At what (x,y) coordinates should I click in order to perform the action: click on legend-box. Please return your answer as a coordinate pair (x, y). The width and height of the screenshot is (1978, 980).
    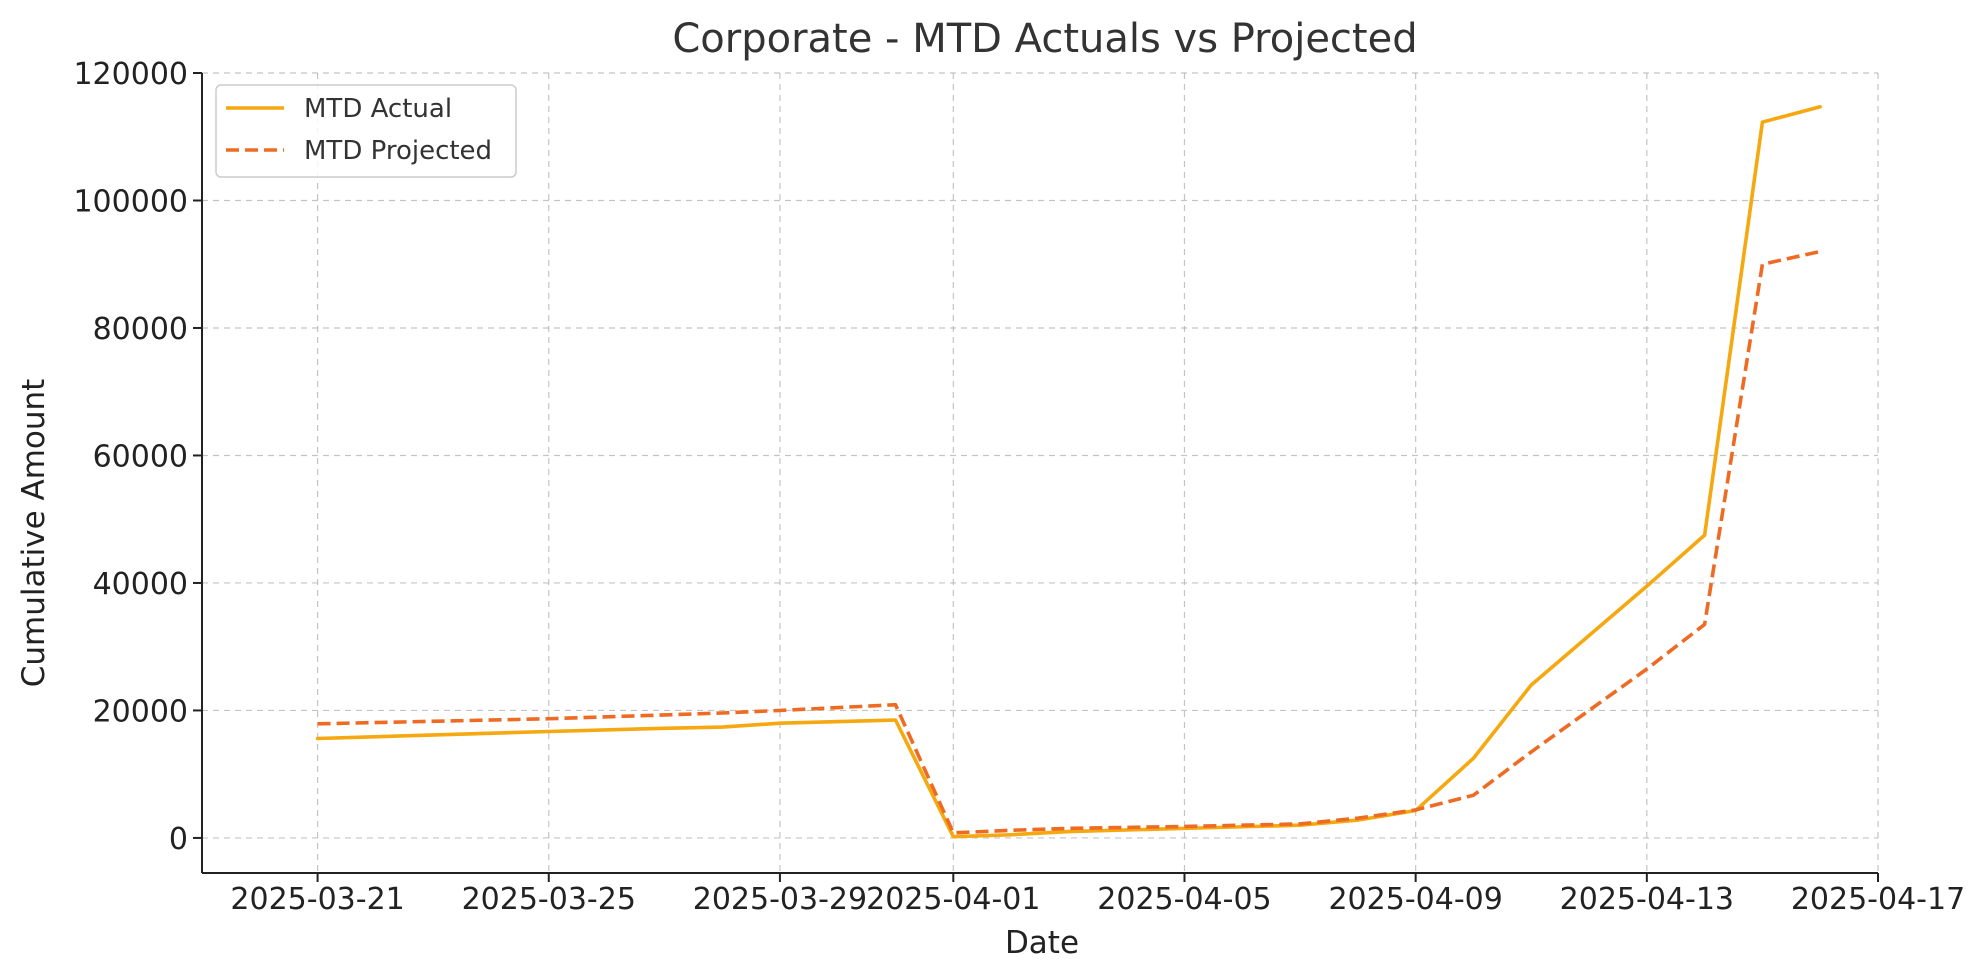
    Looking at the image, I should click on (366, 131).